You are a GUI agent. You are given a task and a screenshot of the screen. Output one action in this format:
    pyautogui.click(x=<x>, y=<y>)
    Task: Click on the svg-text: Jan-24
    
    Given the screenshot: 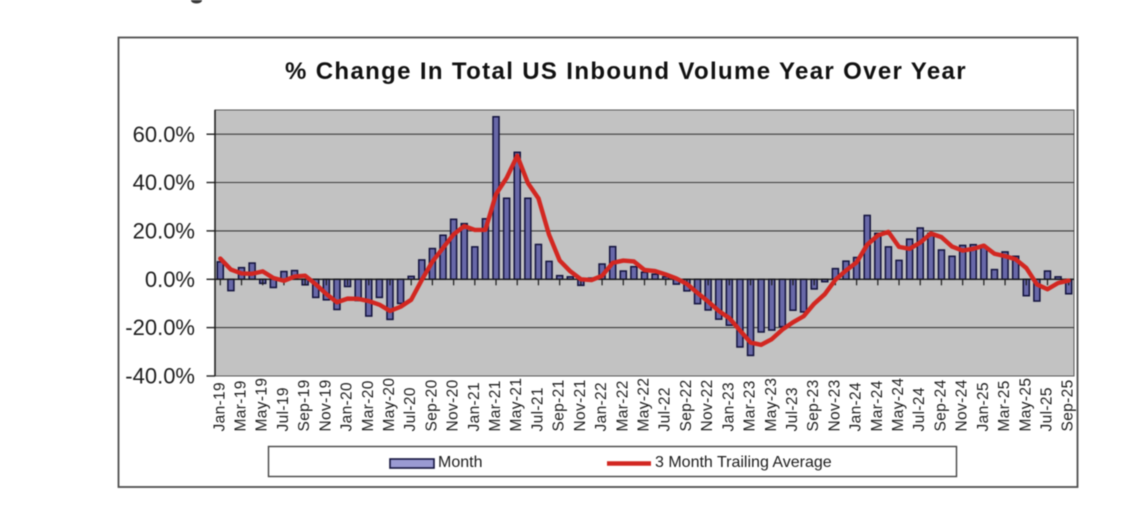 What is the action you would take?
    pyautogui.click(x=856, y=407)
    